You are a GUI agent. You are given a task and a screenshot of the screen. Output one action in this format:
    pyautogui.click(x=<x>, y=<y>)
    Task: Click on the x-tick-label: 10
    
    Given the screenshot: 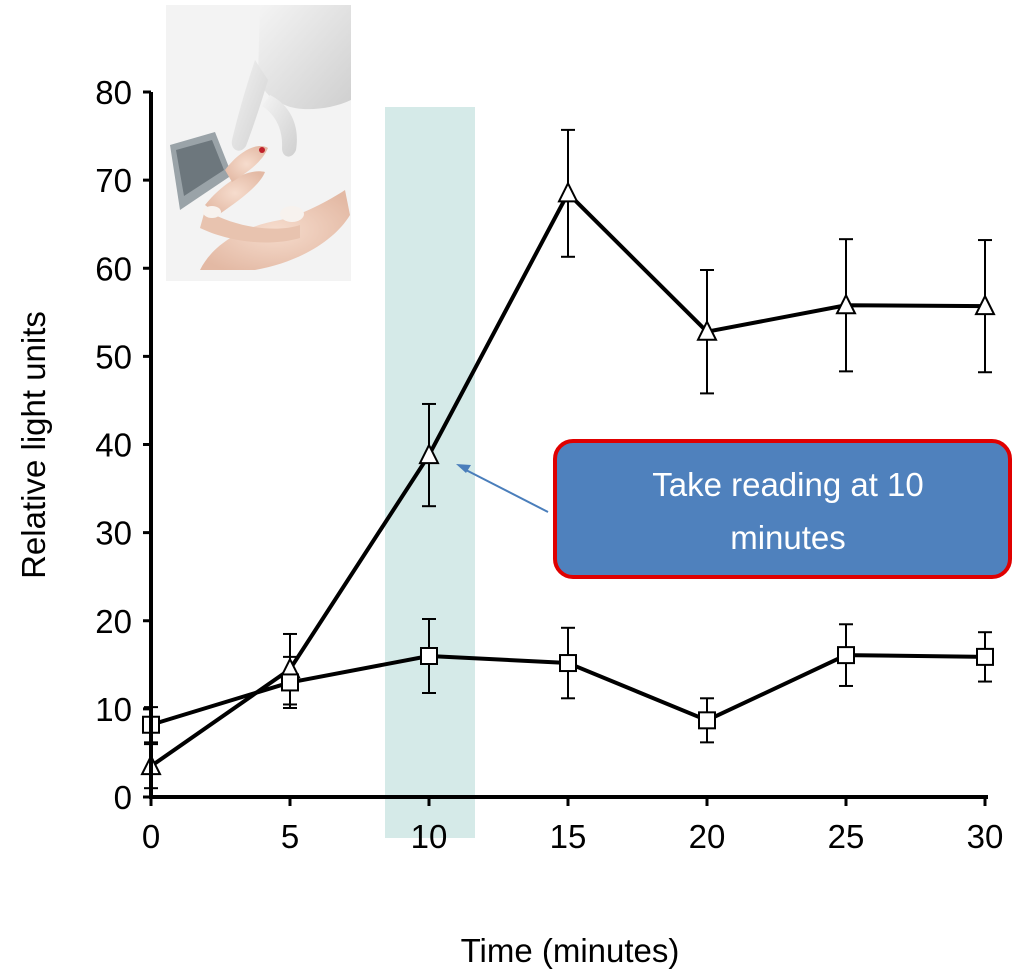 What is the action you would take?
    pyautogui.click(x=429, y=836)
    